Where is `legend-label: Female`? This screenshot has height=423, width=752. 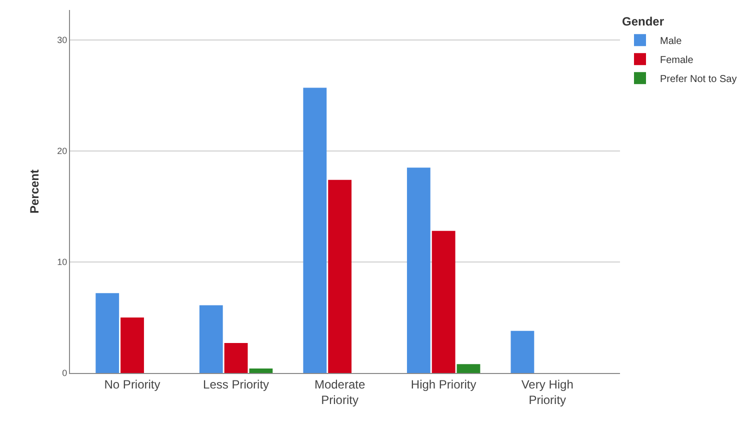
legend-label: Female is located at coordinates (677, 60).